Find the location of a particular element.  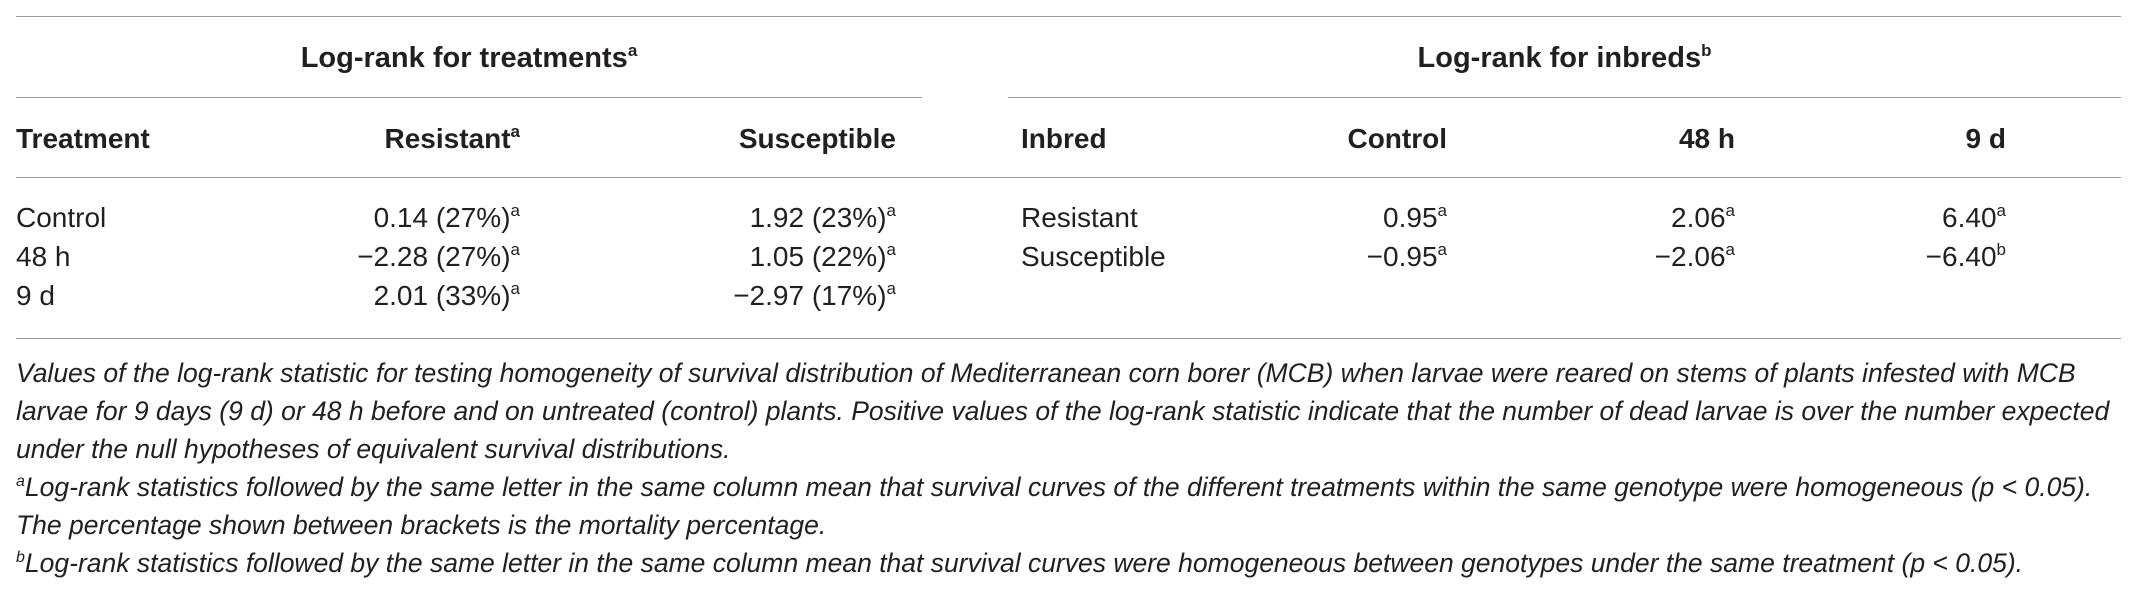

h48-value: −2.06a is located at coordinates (1694, 256).